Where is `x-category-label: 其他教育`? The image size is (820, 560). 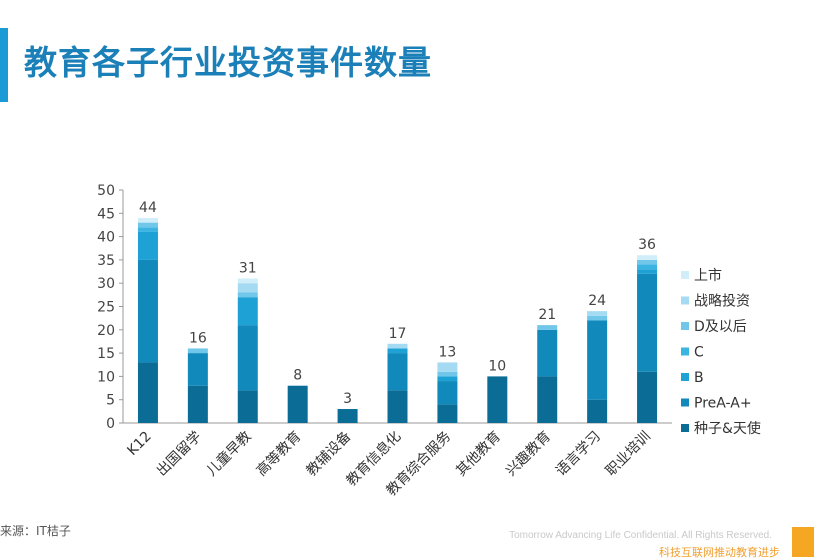 x-category-label: 其他教育 is located at coordinates (478, 454).